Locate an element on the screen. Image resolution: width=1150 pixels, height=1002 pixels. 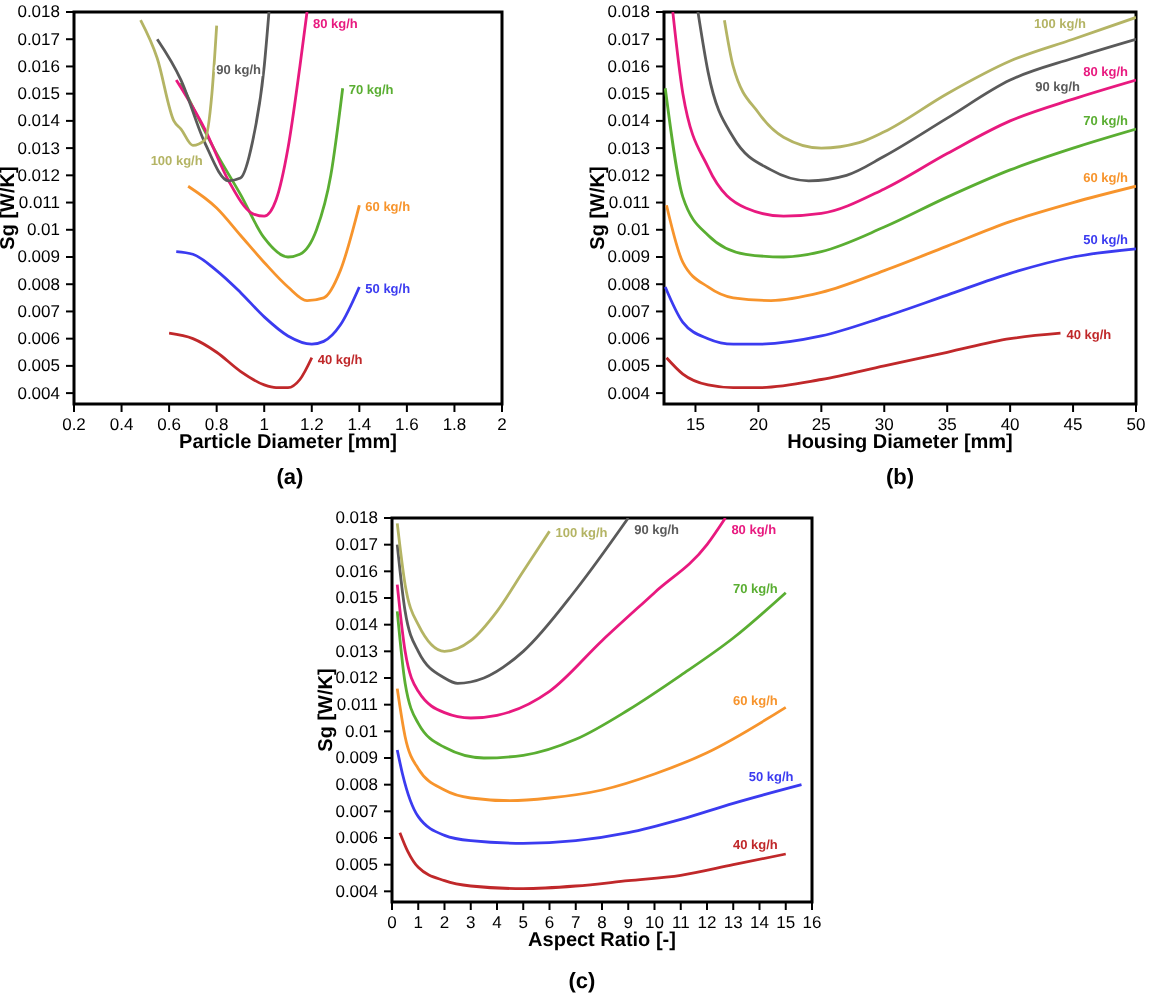
x-tick-label: 0.8 is located at coordinates (217, 424).